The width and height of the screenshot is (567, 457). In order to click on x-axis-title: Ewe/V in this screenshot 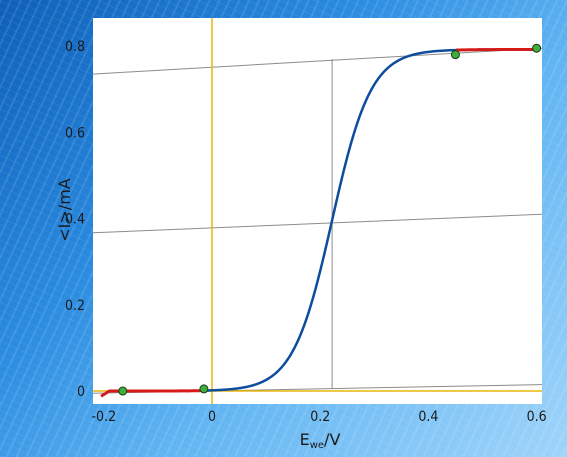, I will do `click(320, 440)`.